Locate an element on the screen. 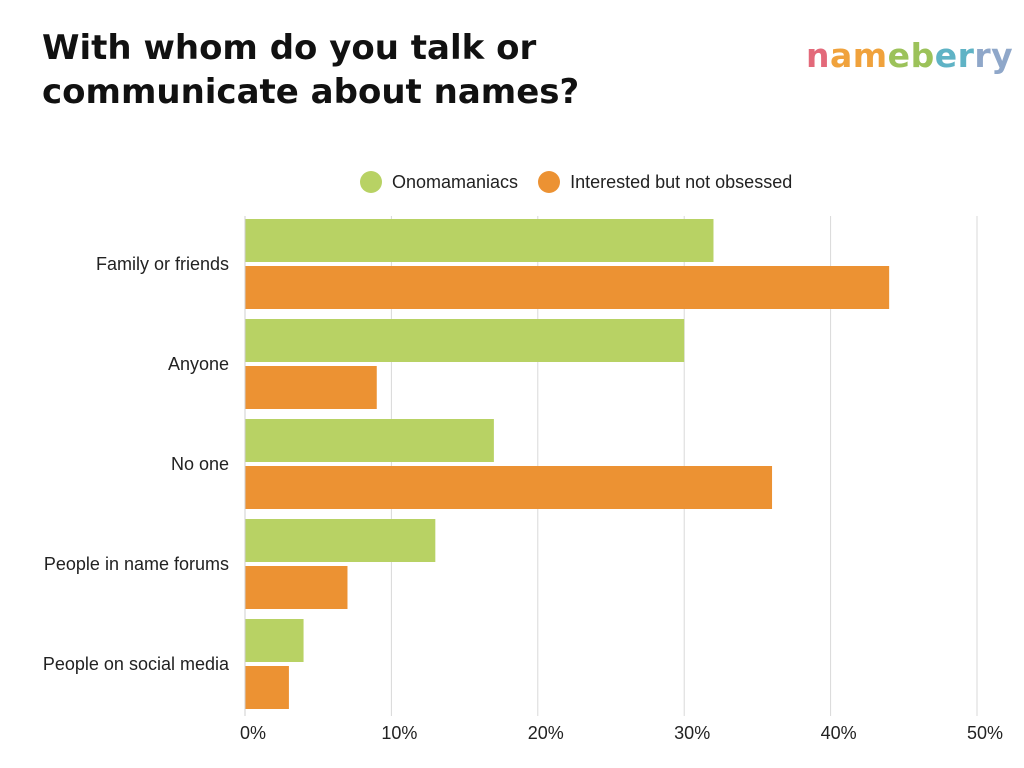 The image size is (1024, 768). category-label: No one is located at coordinates (200, 464).